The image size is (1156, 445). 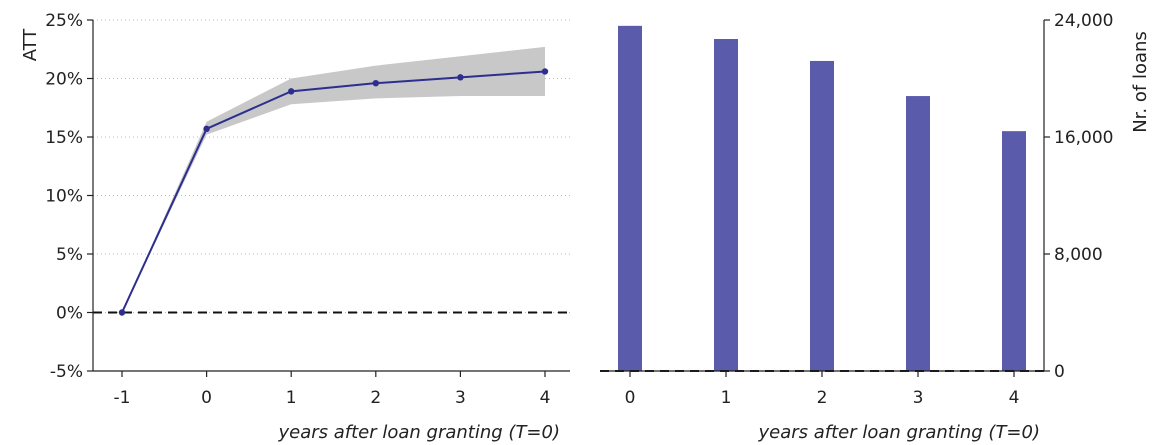 What do you see at coordinates (332, 398) in the screenshot?
I see `left-x-tick-labels: -1 0 1 2 3 4` at bounding box center [332, 398].